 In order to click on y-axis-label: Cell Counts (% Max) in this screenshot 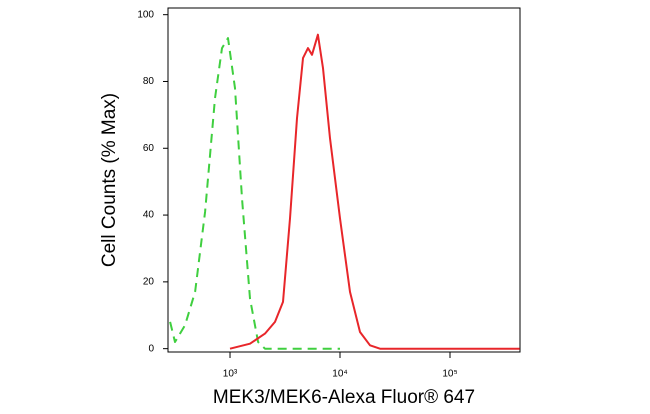, I will do `click(109, 180)`.